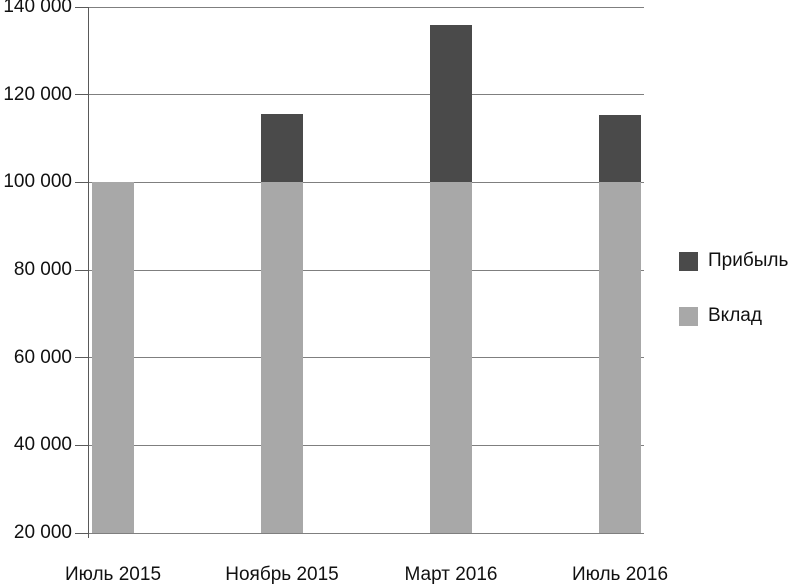  Describe the element at coordinates (620, 574) in the screenshot. I see `x-tick-label: Июль 2016` at that location.